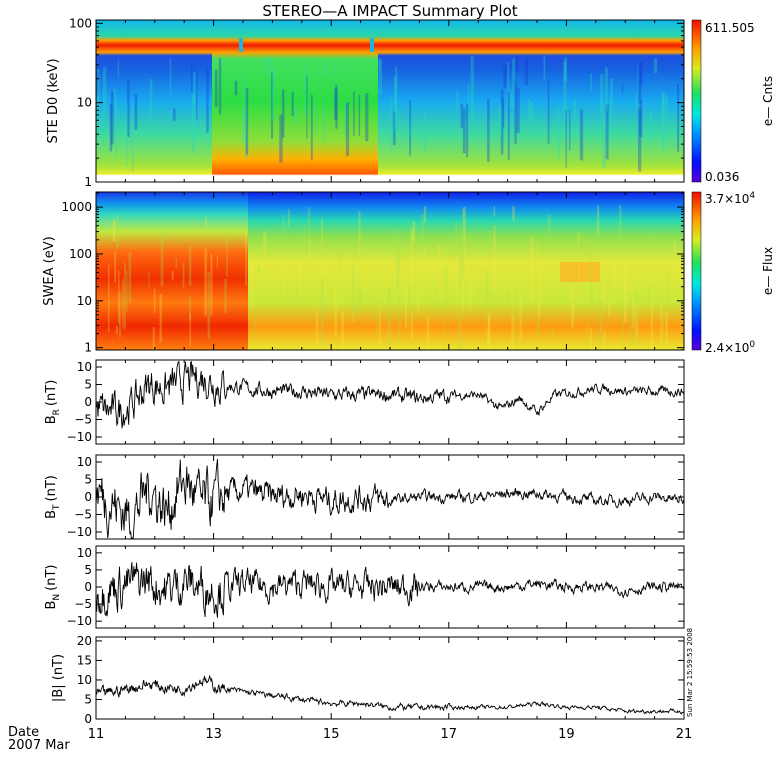 The height and width of the screenshot is (780, 780). I want to click on y-tick-label: 1, so click(88, 182).